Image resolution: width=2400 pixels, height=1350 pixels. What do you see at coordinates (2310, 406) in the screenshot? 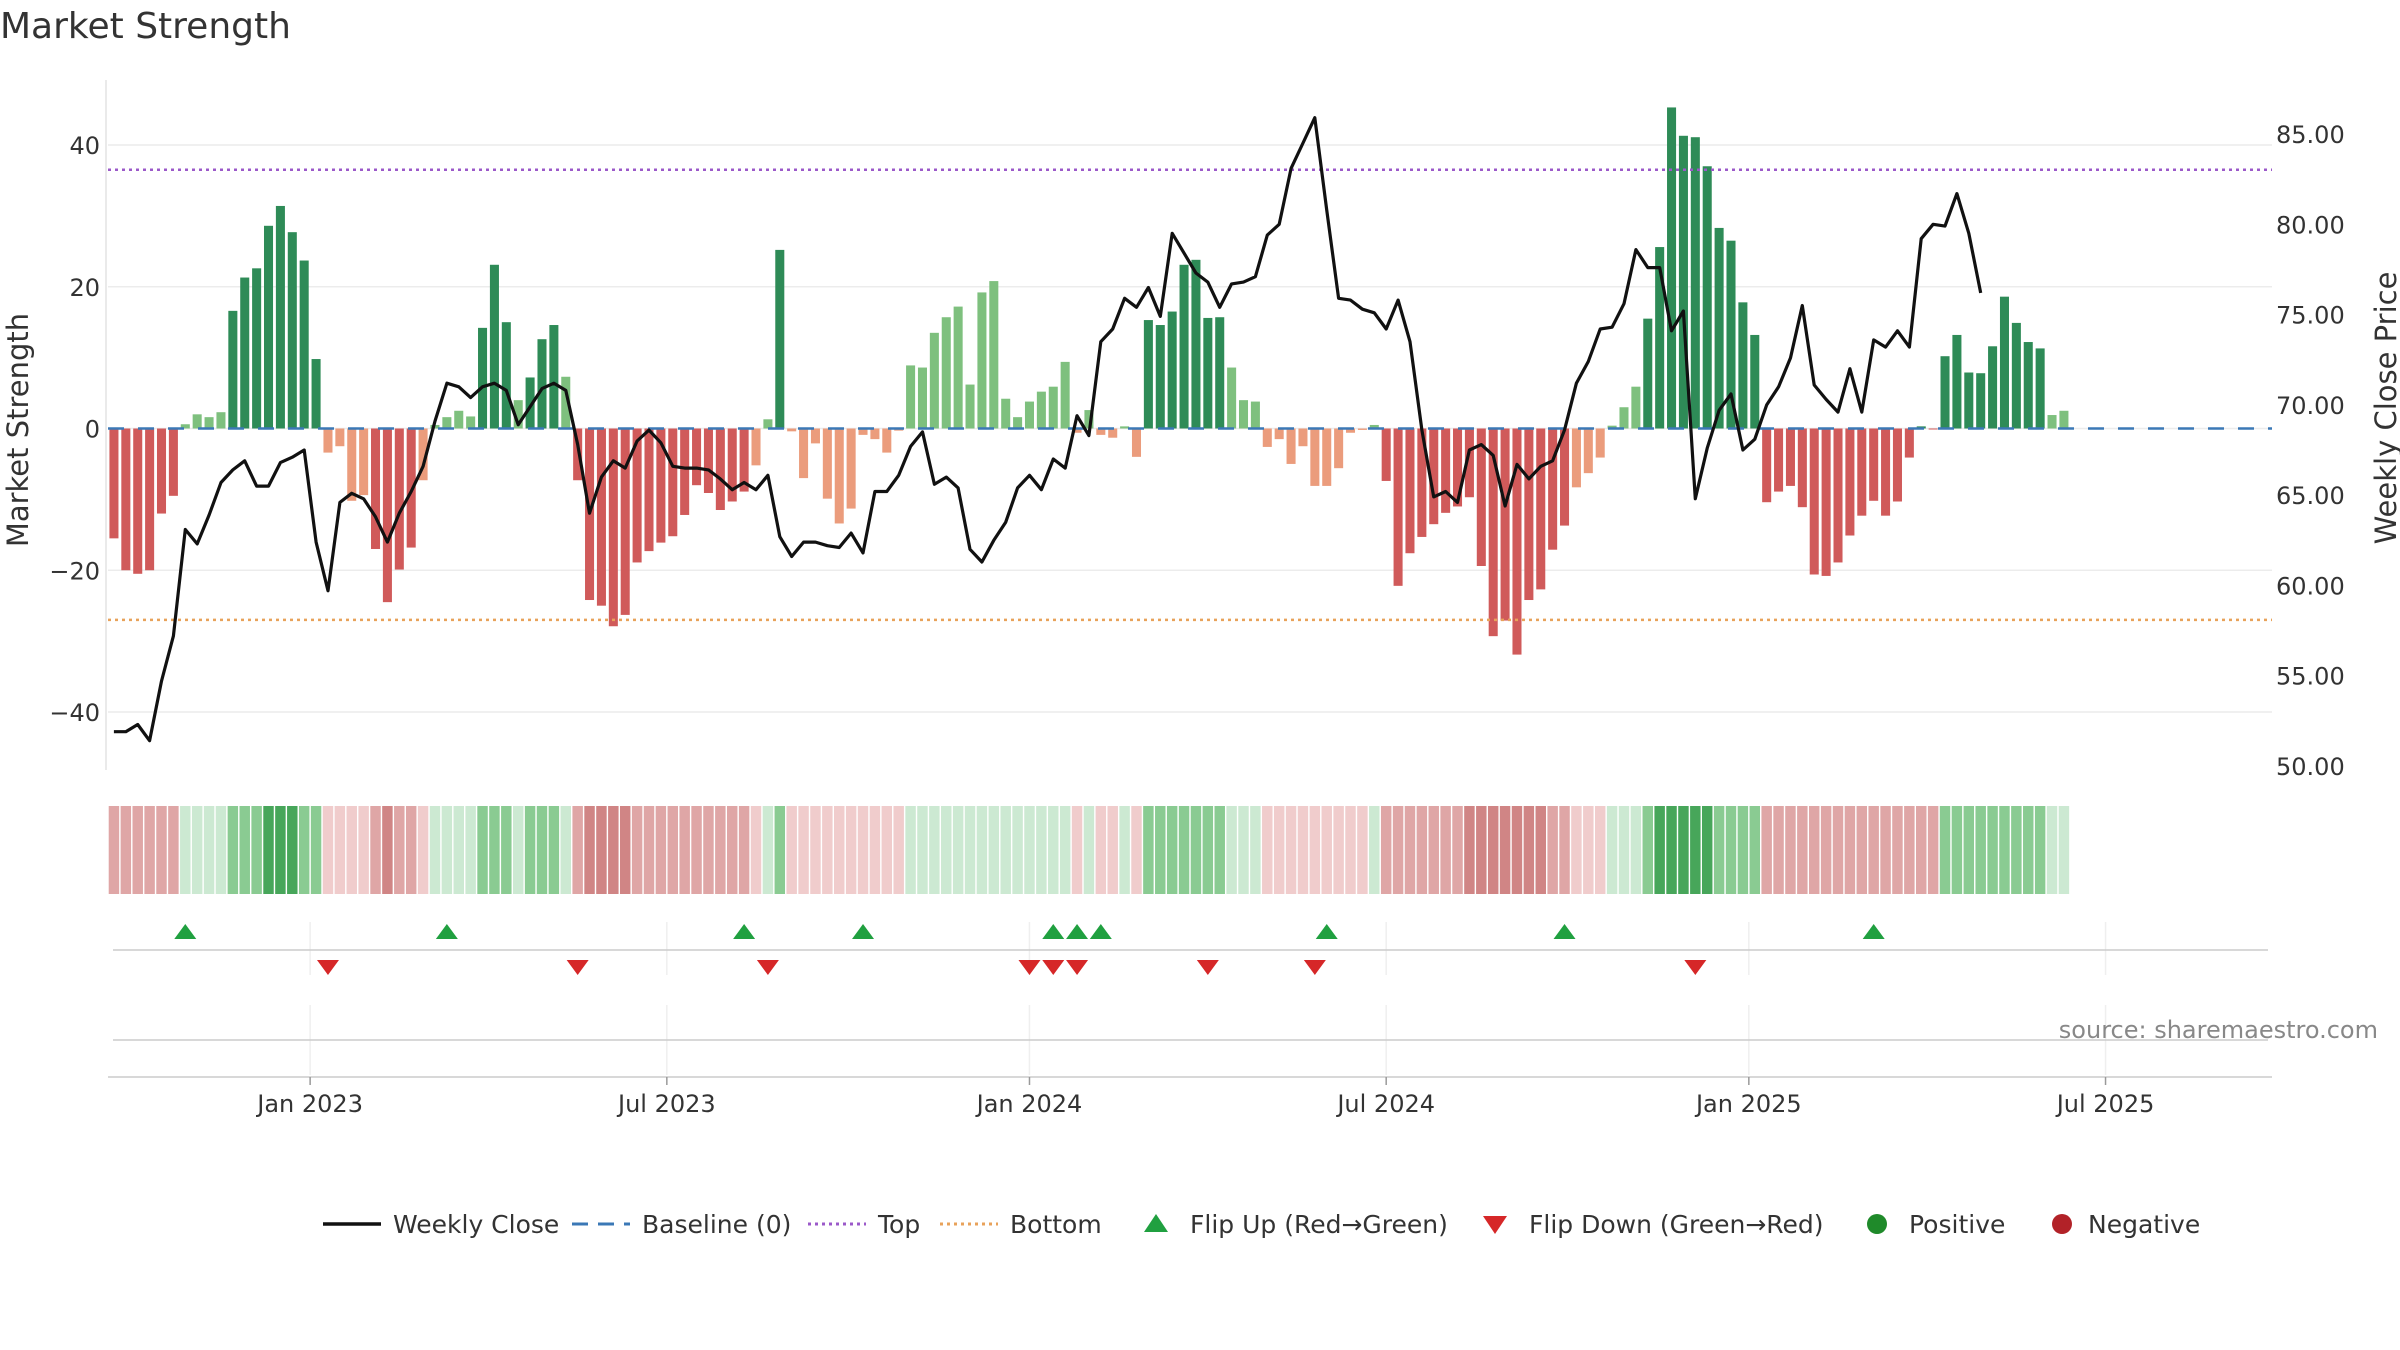
I see `y-right-tick-label: 70.00` at bounding box center [2310, 406].